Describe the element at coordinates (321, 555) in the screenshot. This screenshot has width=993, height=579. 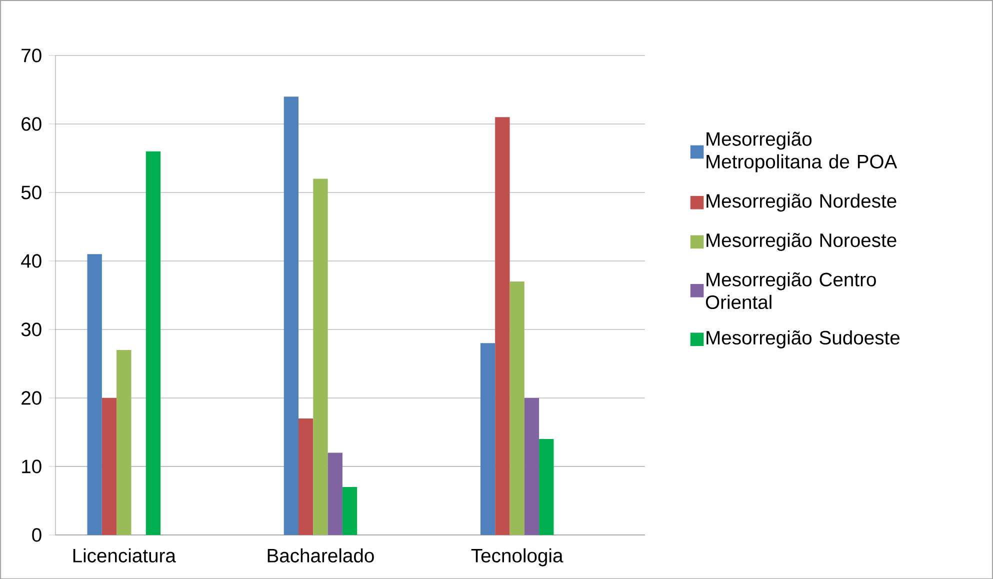
I see `x-tick-label: Bacharelado` at that location.